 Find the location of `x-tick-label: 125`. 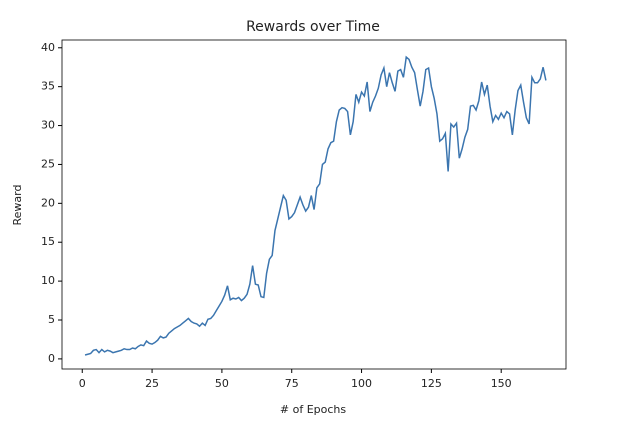

x-tick-label: 125 is located at coordinates (431, 383).